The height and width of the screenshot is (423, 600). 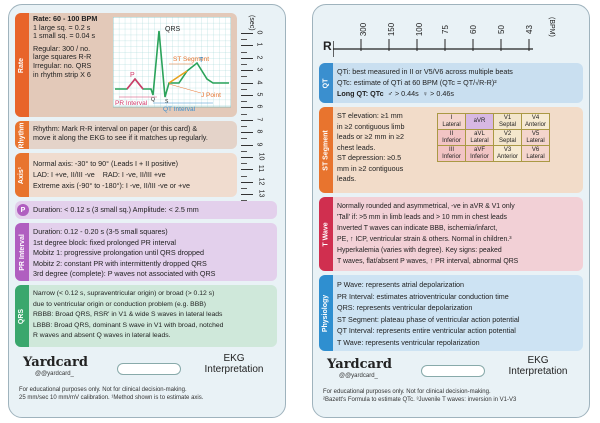 What do you see at coordinates (401, 284) in the screenshot?
I see `phys-p-wave: P Wave: represents atrial depolarization` at bounding box center [401, 284].